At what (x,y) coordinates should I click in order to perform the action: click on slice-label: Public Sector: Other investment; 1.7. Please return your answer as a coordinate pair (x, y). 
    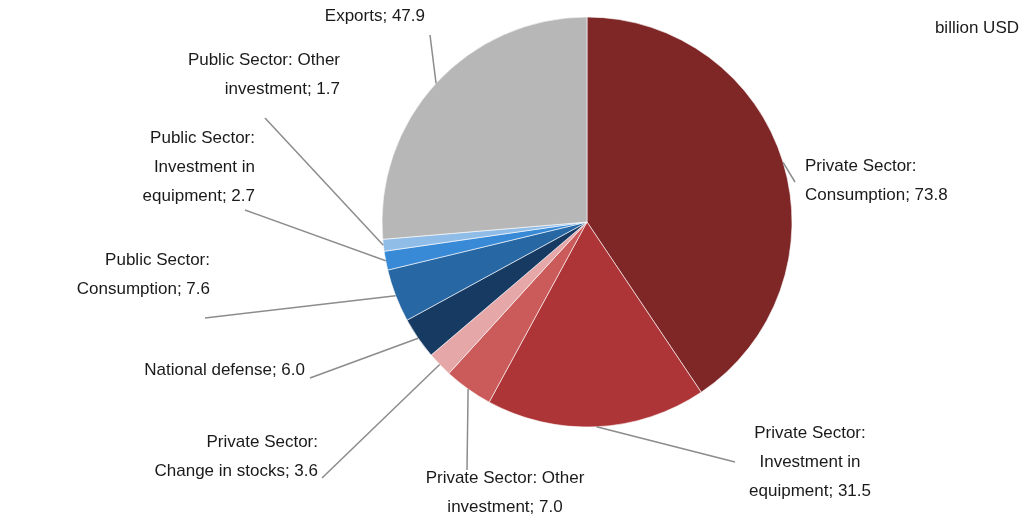
    Looking at the image, I should click on (264, 74).